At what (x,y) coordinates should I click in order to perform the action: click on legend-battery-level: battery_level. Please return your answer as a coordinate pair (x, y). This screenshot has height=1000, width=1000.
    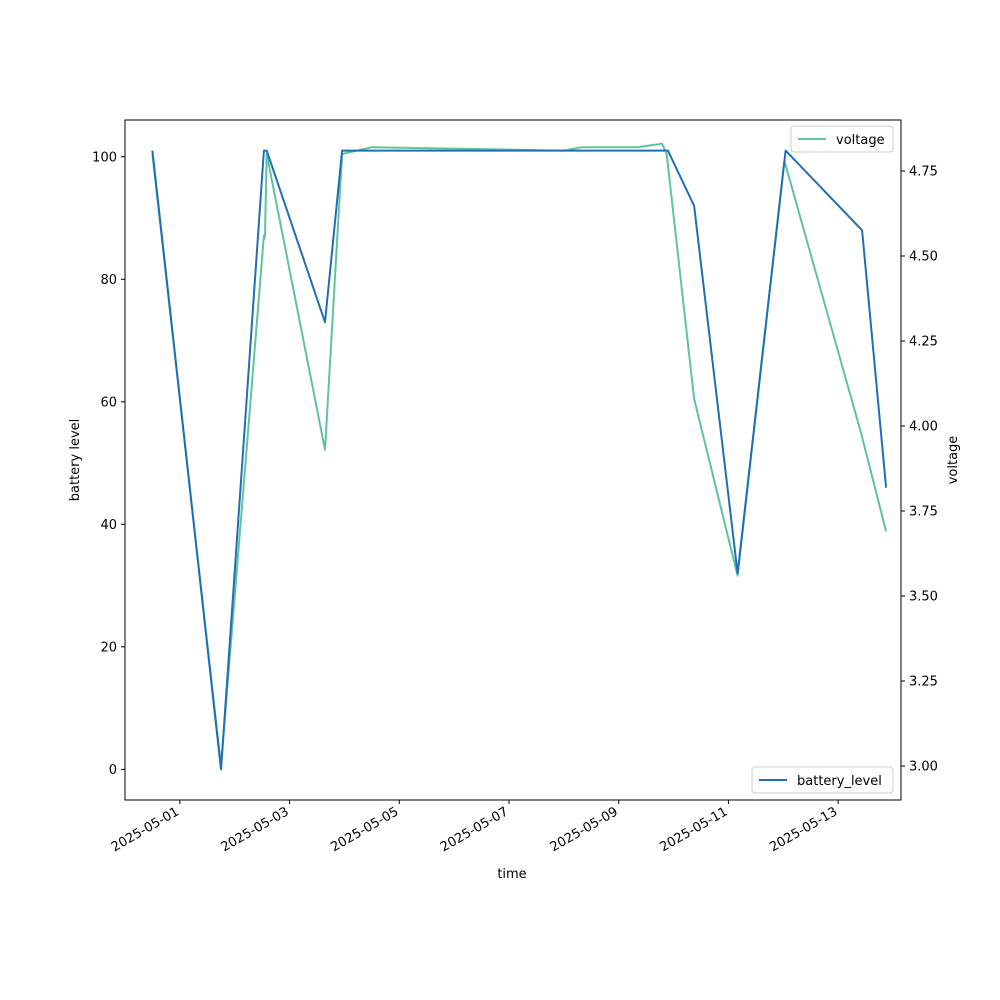
    Looking at the image, I should click on (822, 780).